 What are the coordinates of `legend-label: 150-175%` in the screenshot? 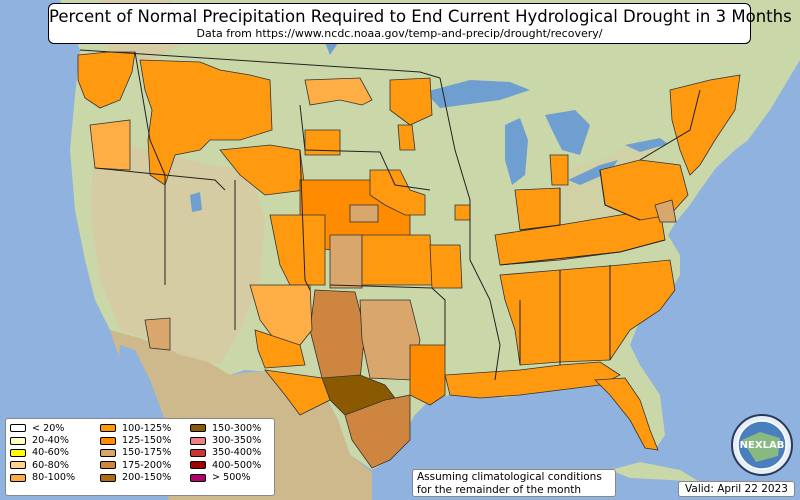 It's located at (147, 453).